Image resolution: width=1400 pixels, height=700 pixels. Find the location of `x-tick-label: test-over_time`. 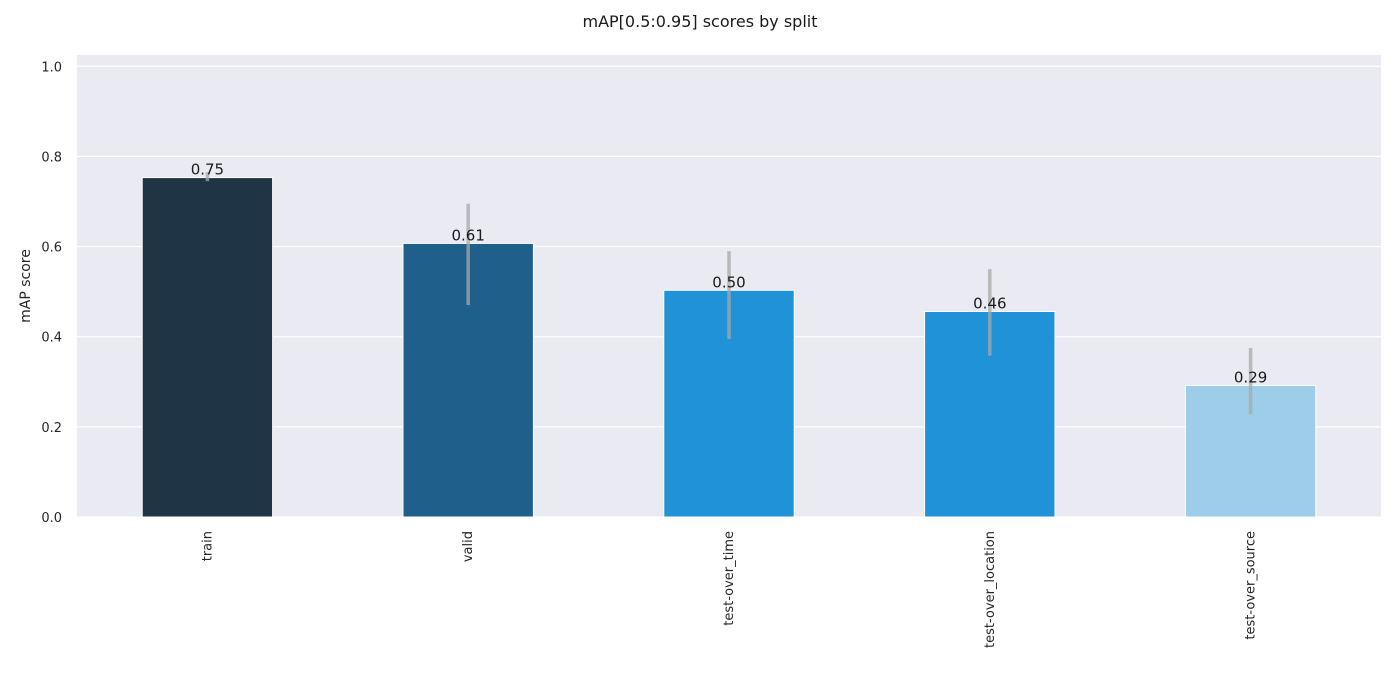

x-tick-label: test-over_time is located at coordinates (729, 578).